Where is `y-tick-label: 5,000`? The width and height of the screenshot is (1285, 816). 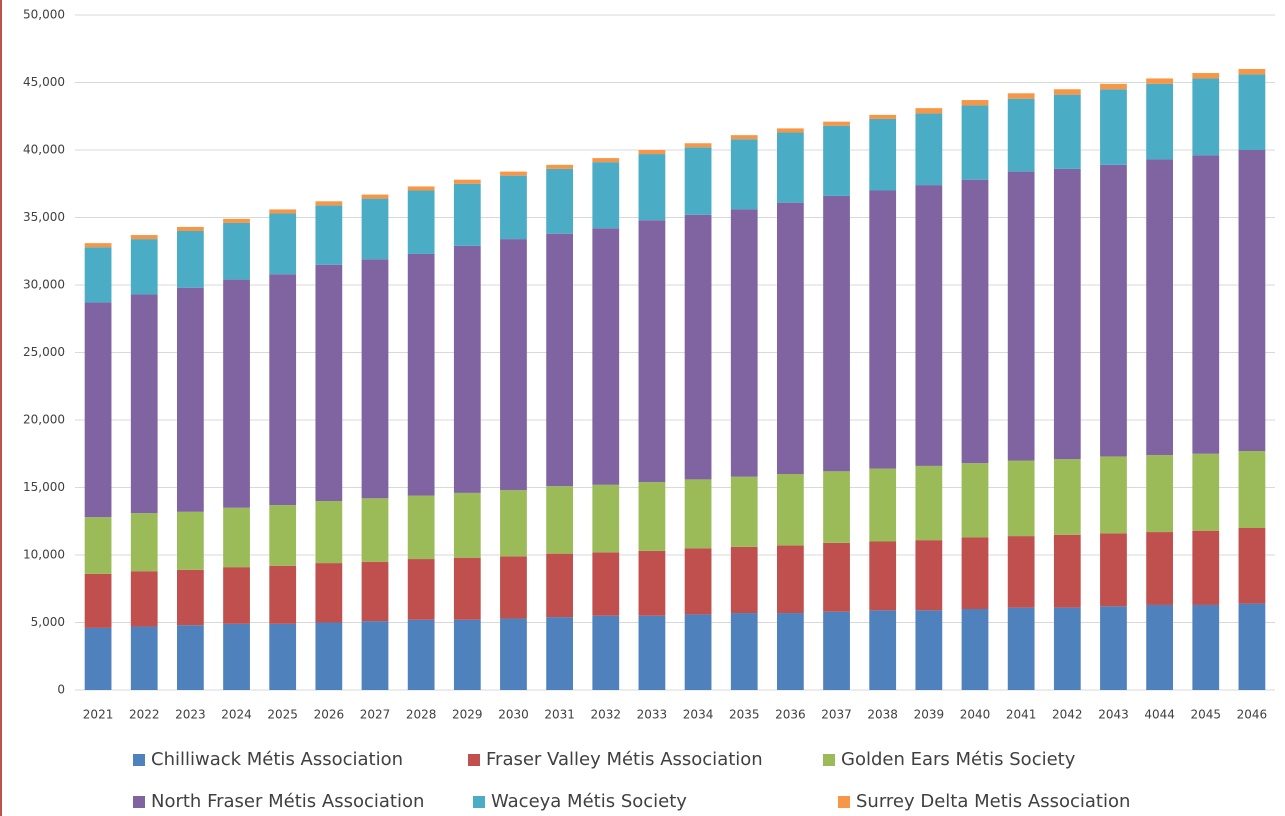 y-tick-label: 5,000 is located at coordinates (48, 622).